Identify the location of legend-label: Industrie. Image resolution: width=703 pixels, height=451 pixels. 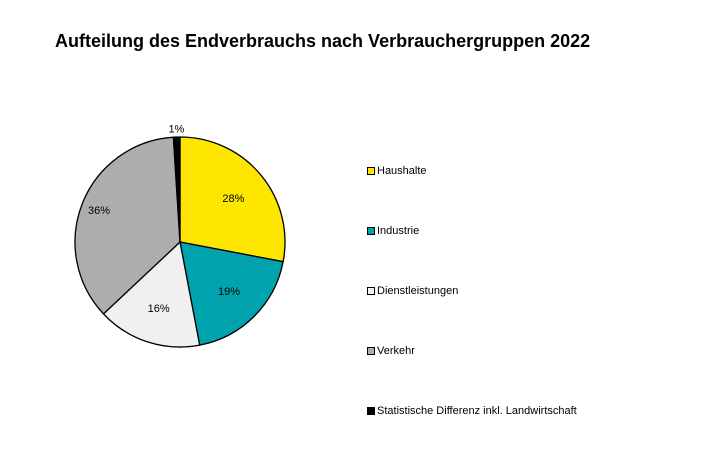
(398, 231).